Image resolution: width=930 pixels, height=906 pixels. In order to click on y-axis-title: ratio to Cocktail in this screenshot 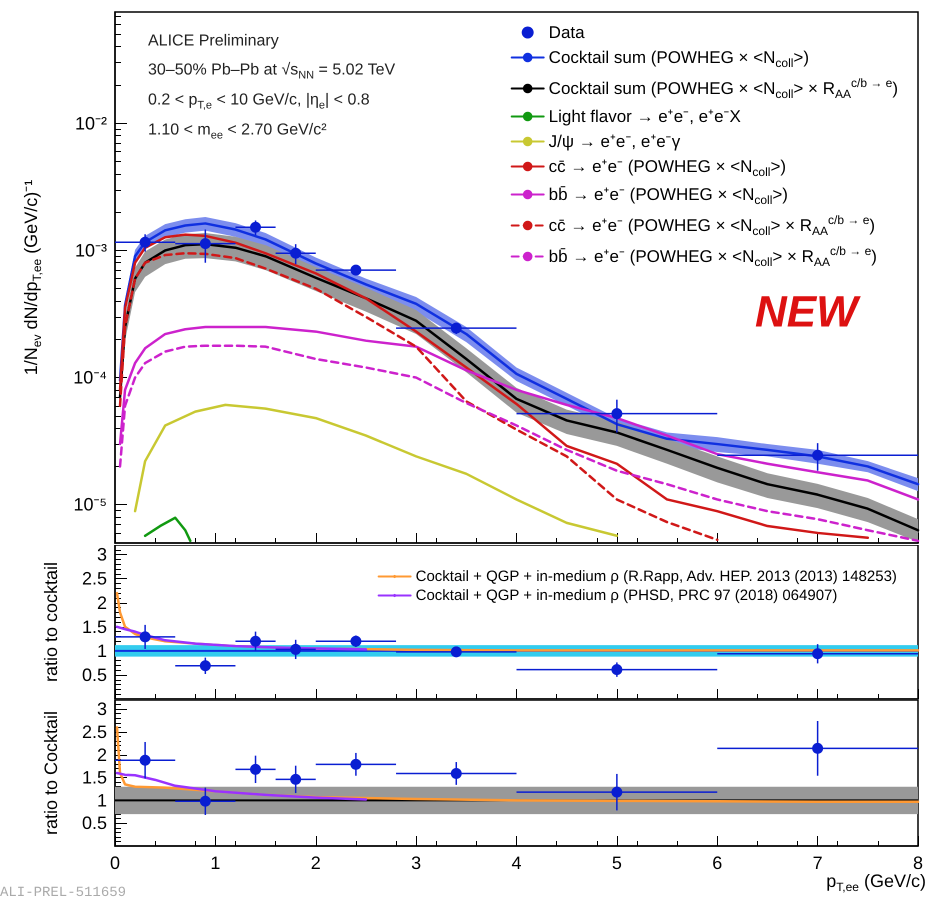, I will do `click(51, 773)`.